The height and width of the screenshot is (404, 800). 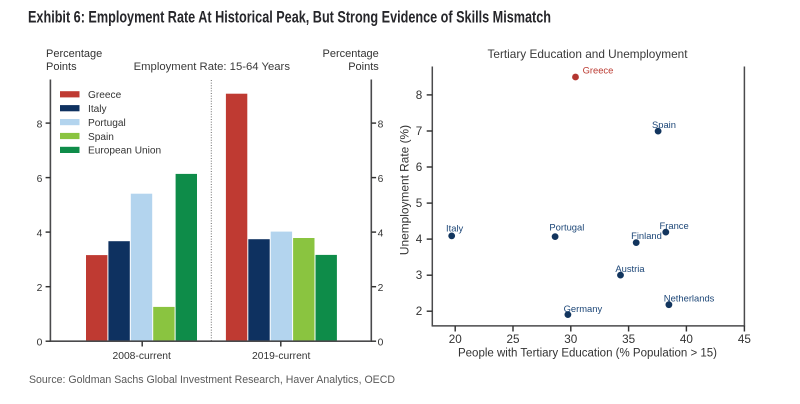 I want to click on svg-text: 3, so click(x=419, y=275).